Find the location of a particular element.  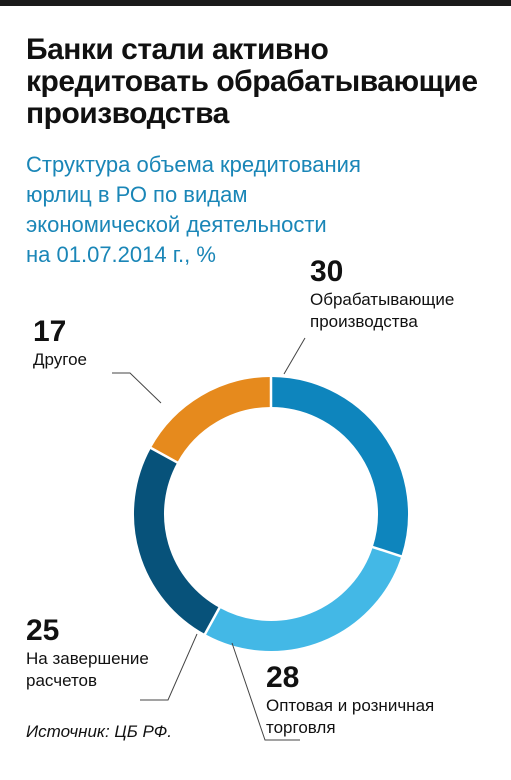

data-label-value: 28 is located at coordinates (282, 677).